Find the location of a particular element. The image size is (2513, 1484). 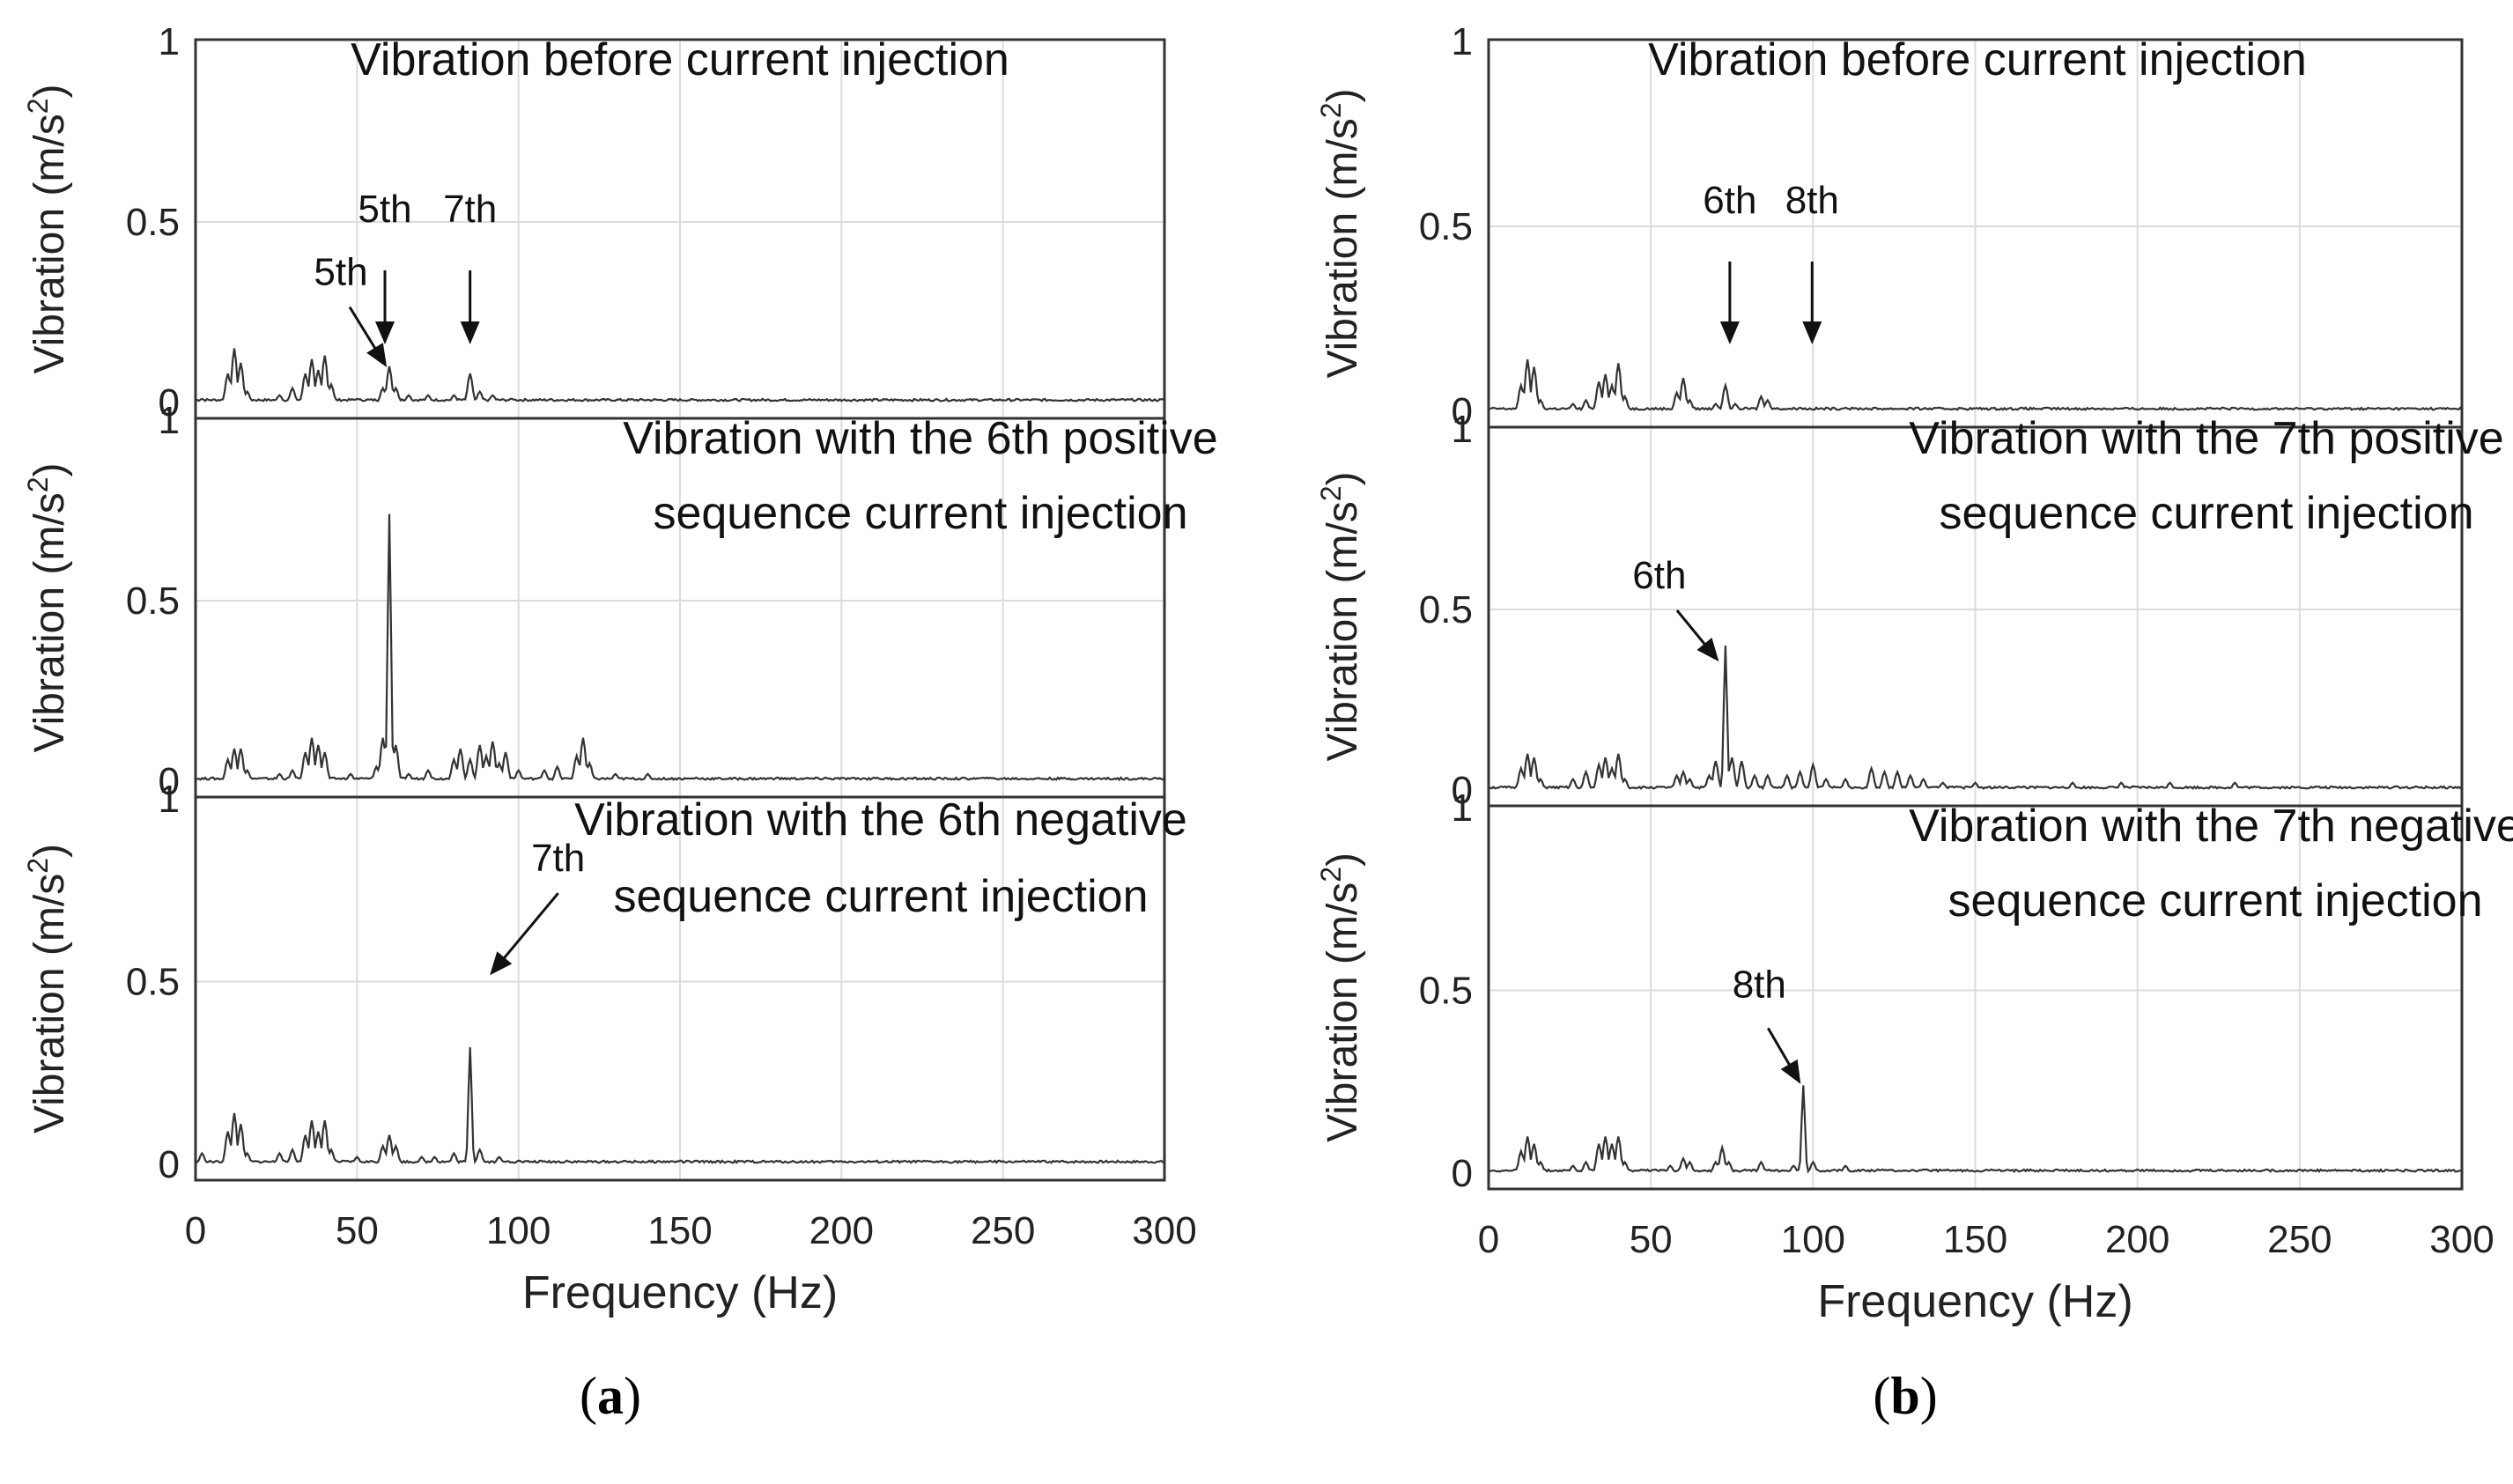

panel-label: (b) is located at coordinates (1905, 1396).